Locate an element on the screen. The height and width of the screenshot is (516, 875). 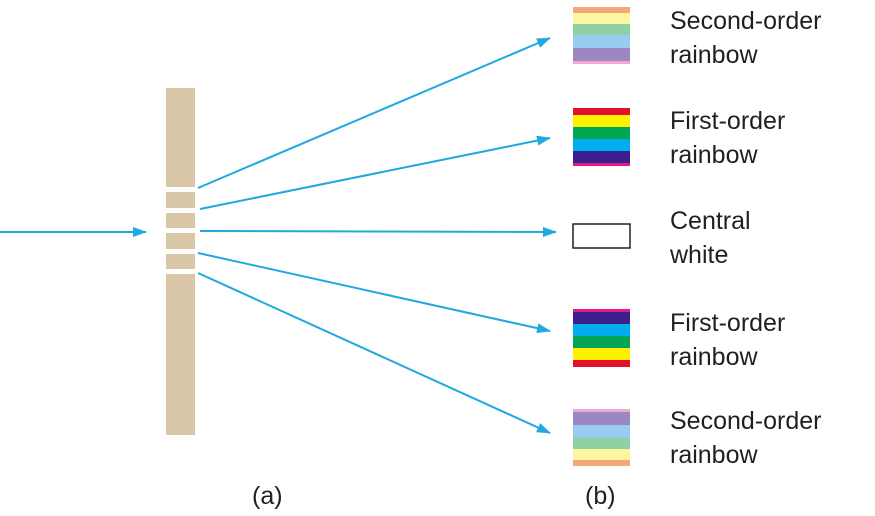
label-central-white: Central white is located at coordinates (710, 238).